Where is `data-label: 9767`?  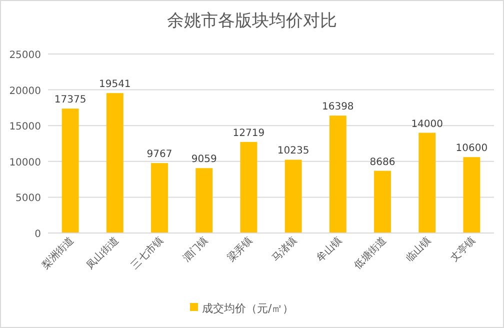
data-label: 9767 is located at coordinates (159, 154).